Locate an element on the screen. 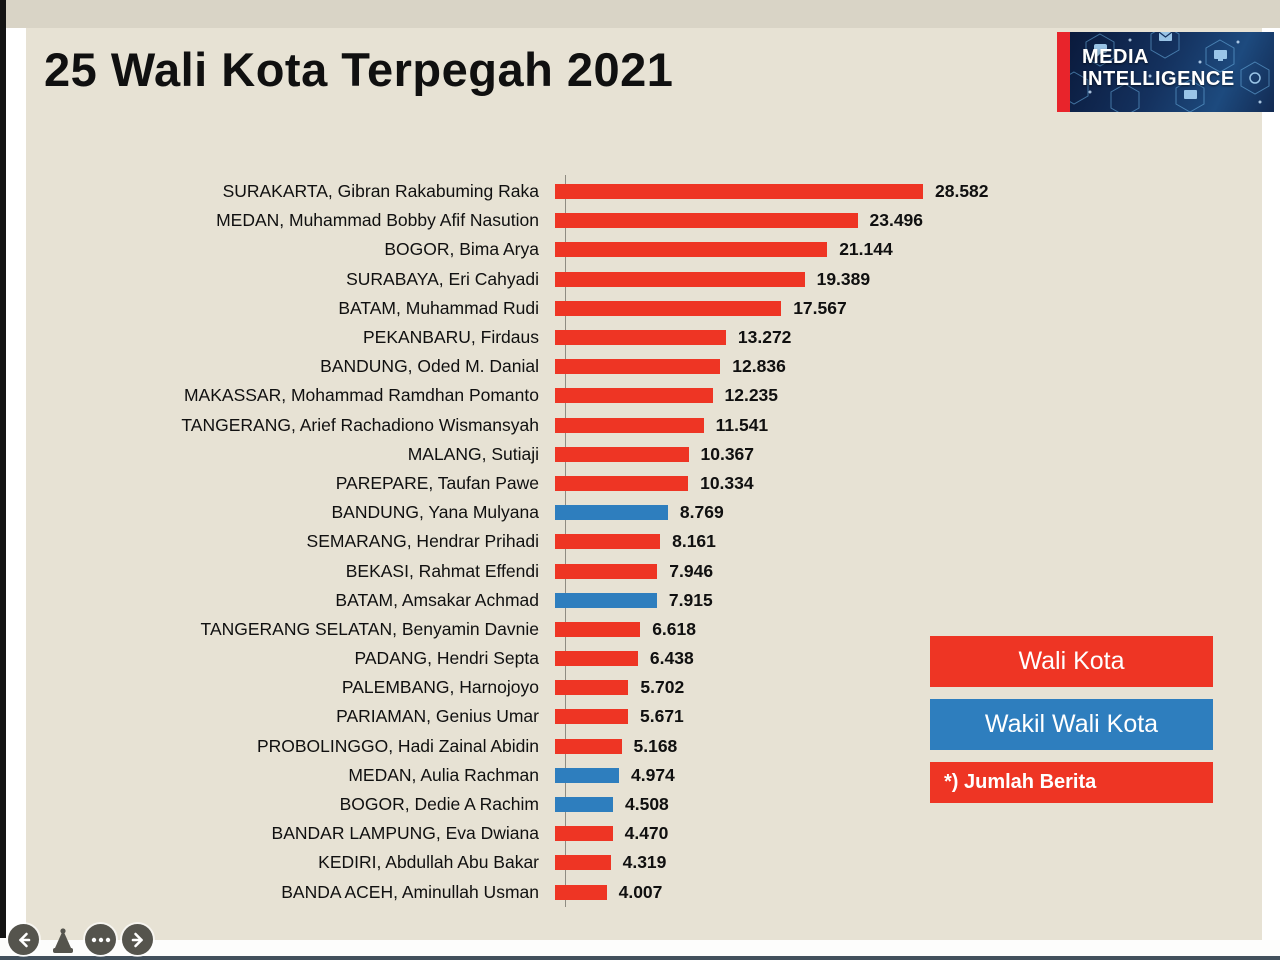  legend-wakil-wali-kota: Wakil Wali Kota is located at coordinates (1071, 724).